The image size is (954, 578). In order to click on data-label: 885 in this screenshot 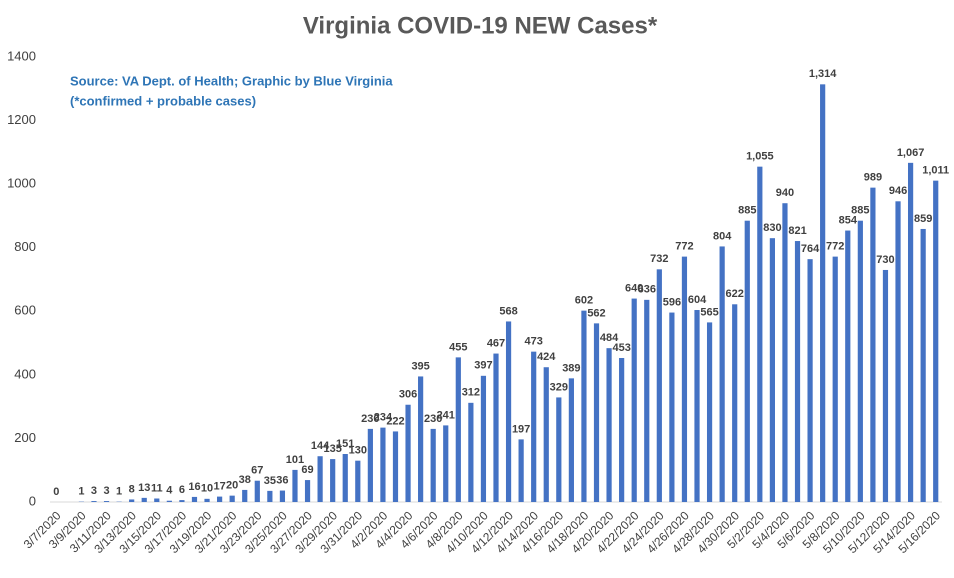, I will do `click(860, 211)`.